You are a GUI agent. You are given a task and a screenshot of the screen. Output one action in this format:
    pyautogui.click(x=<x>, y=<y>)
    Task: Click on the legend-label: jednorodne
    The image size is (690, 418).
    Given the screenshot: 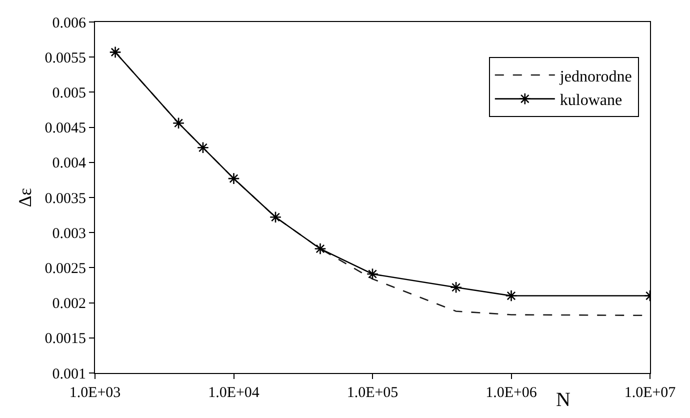 What is the action you would take?
    pyautogui.click(x=595, y=77)
    